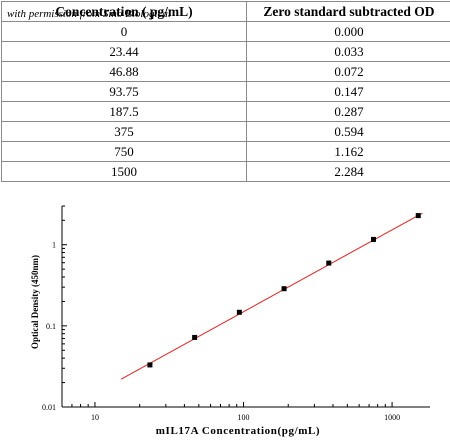 This screenshot has height=448, width=450. Describe the element at coordinates (348, 111) in the screenshot. I see `od-cell: 0.287` at that location.